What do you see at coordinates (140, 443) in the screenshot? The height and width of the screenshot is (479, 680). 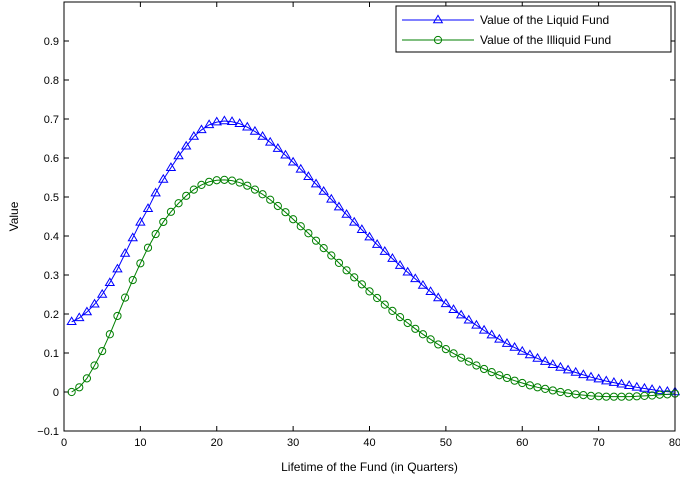 I see `x-tick-label: 10` at bounding box center [140, 443].